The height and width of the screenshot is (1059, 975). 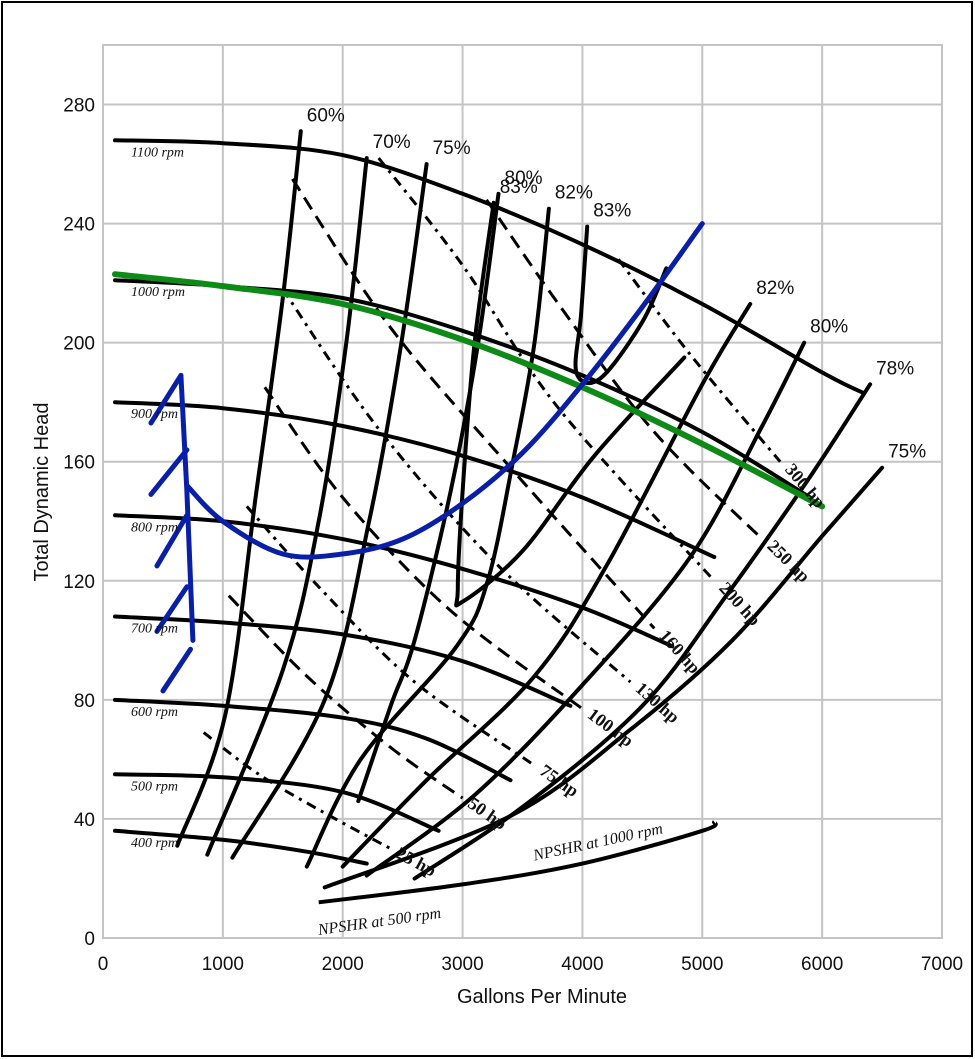 I want to click on speed-curve-400-rpm, so click(x=241, y=847).